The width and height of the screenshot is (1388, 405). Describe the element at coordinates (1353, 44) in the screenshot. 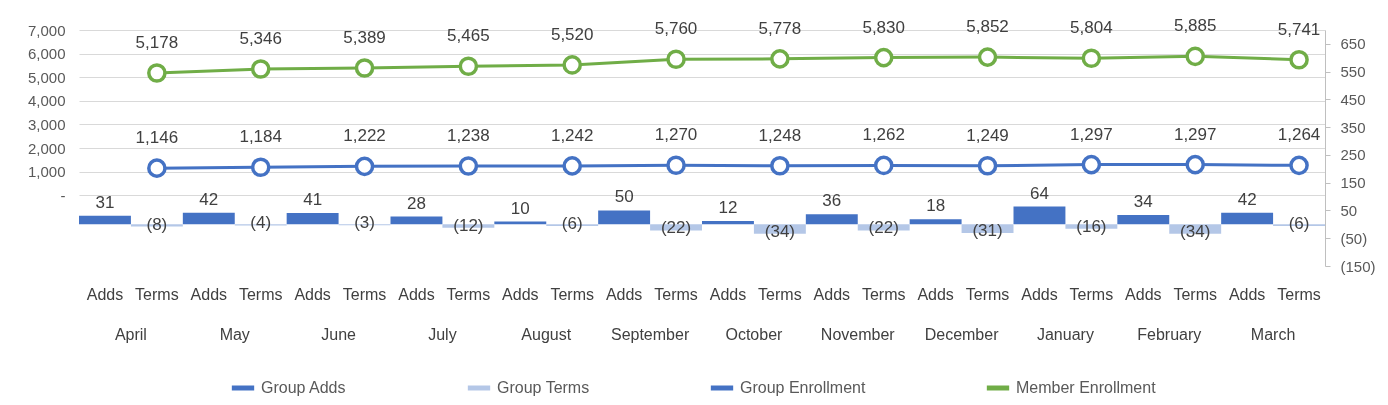

I see `y2-tick-label: 650` at that location.